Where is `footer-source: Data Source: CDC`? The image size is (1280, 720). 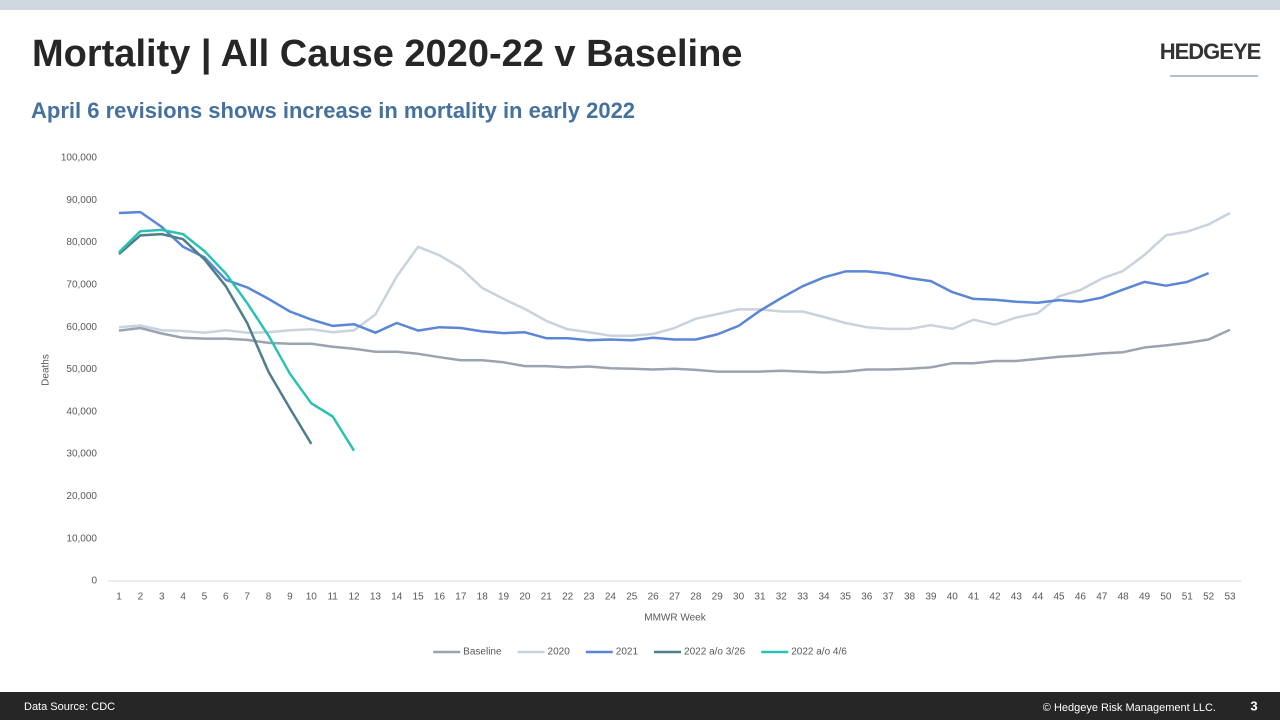
footer-source: Data Source: CDC is located at coordinates (69, 707).